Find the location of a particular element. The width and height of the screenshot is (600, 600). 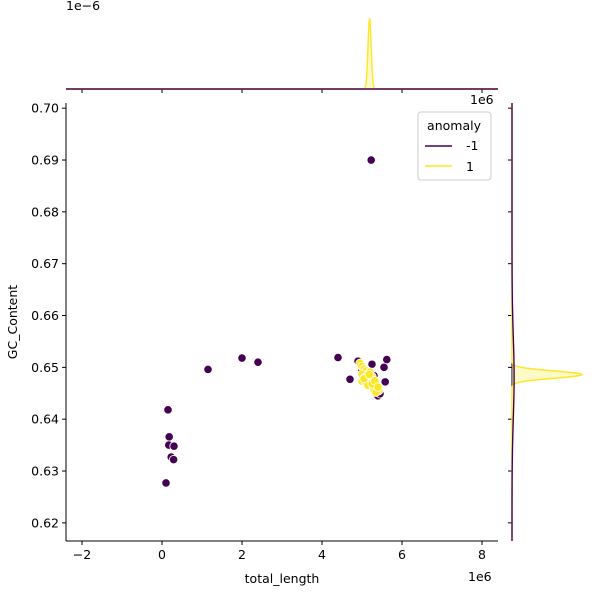

y-tick-label: 0.66 is located at coordinates (45, 315).